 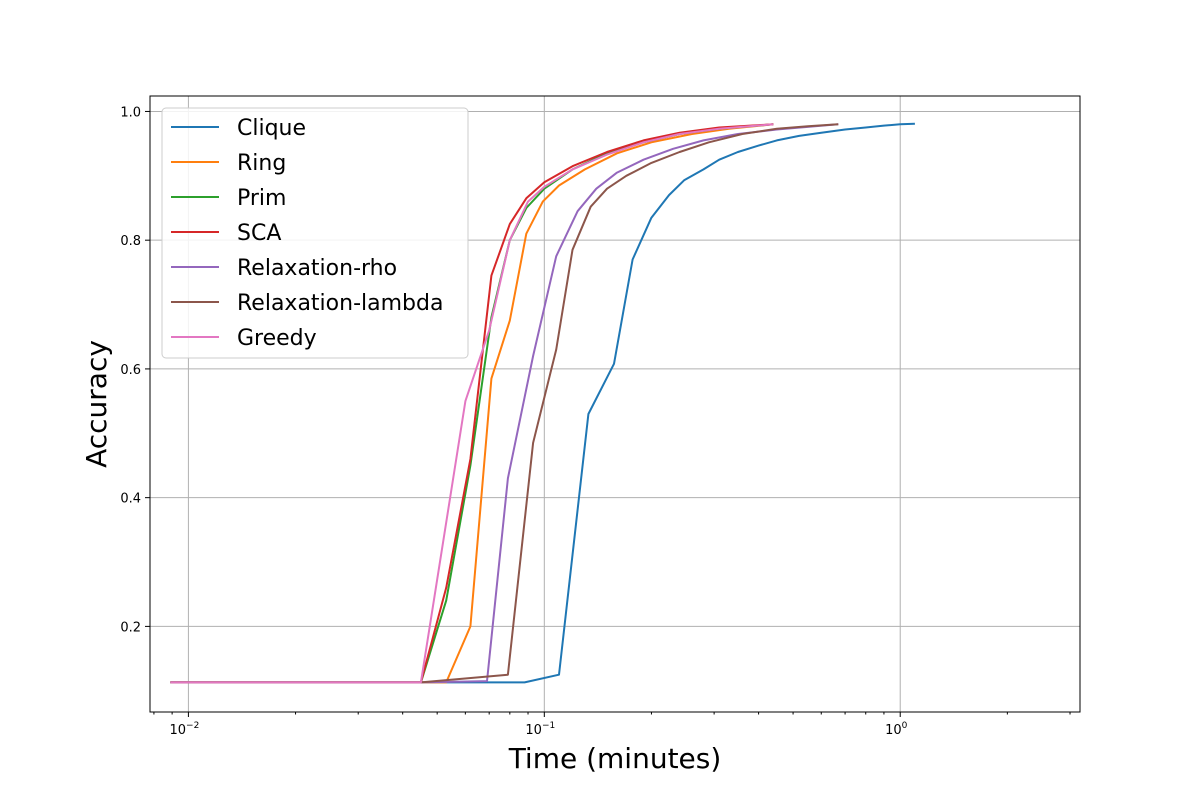 I want to click on y-tick-label: 0.2, so click(x=130, y=627).